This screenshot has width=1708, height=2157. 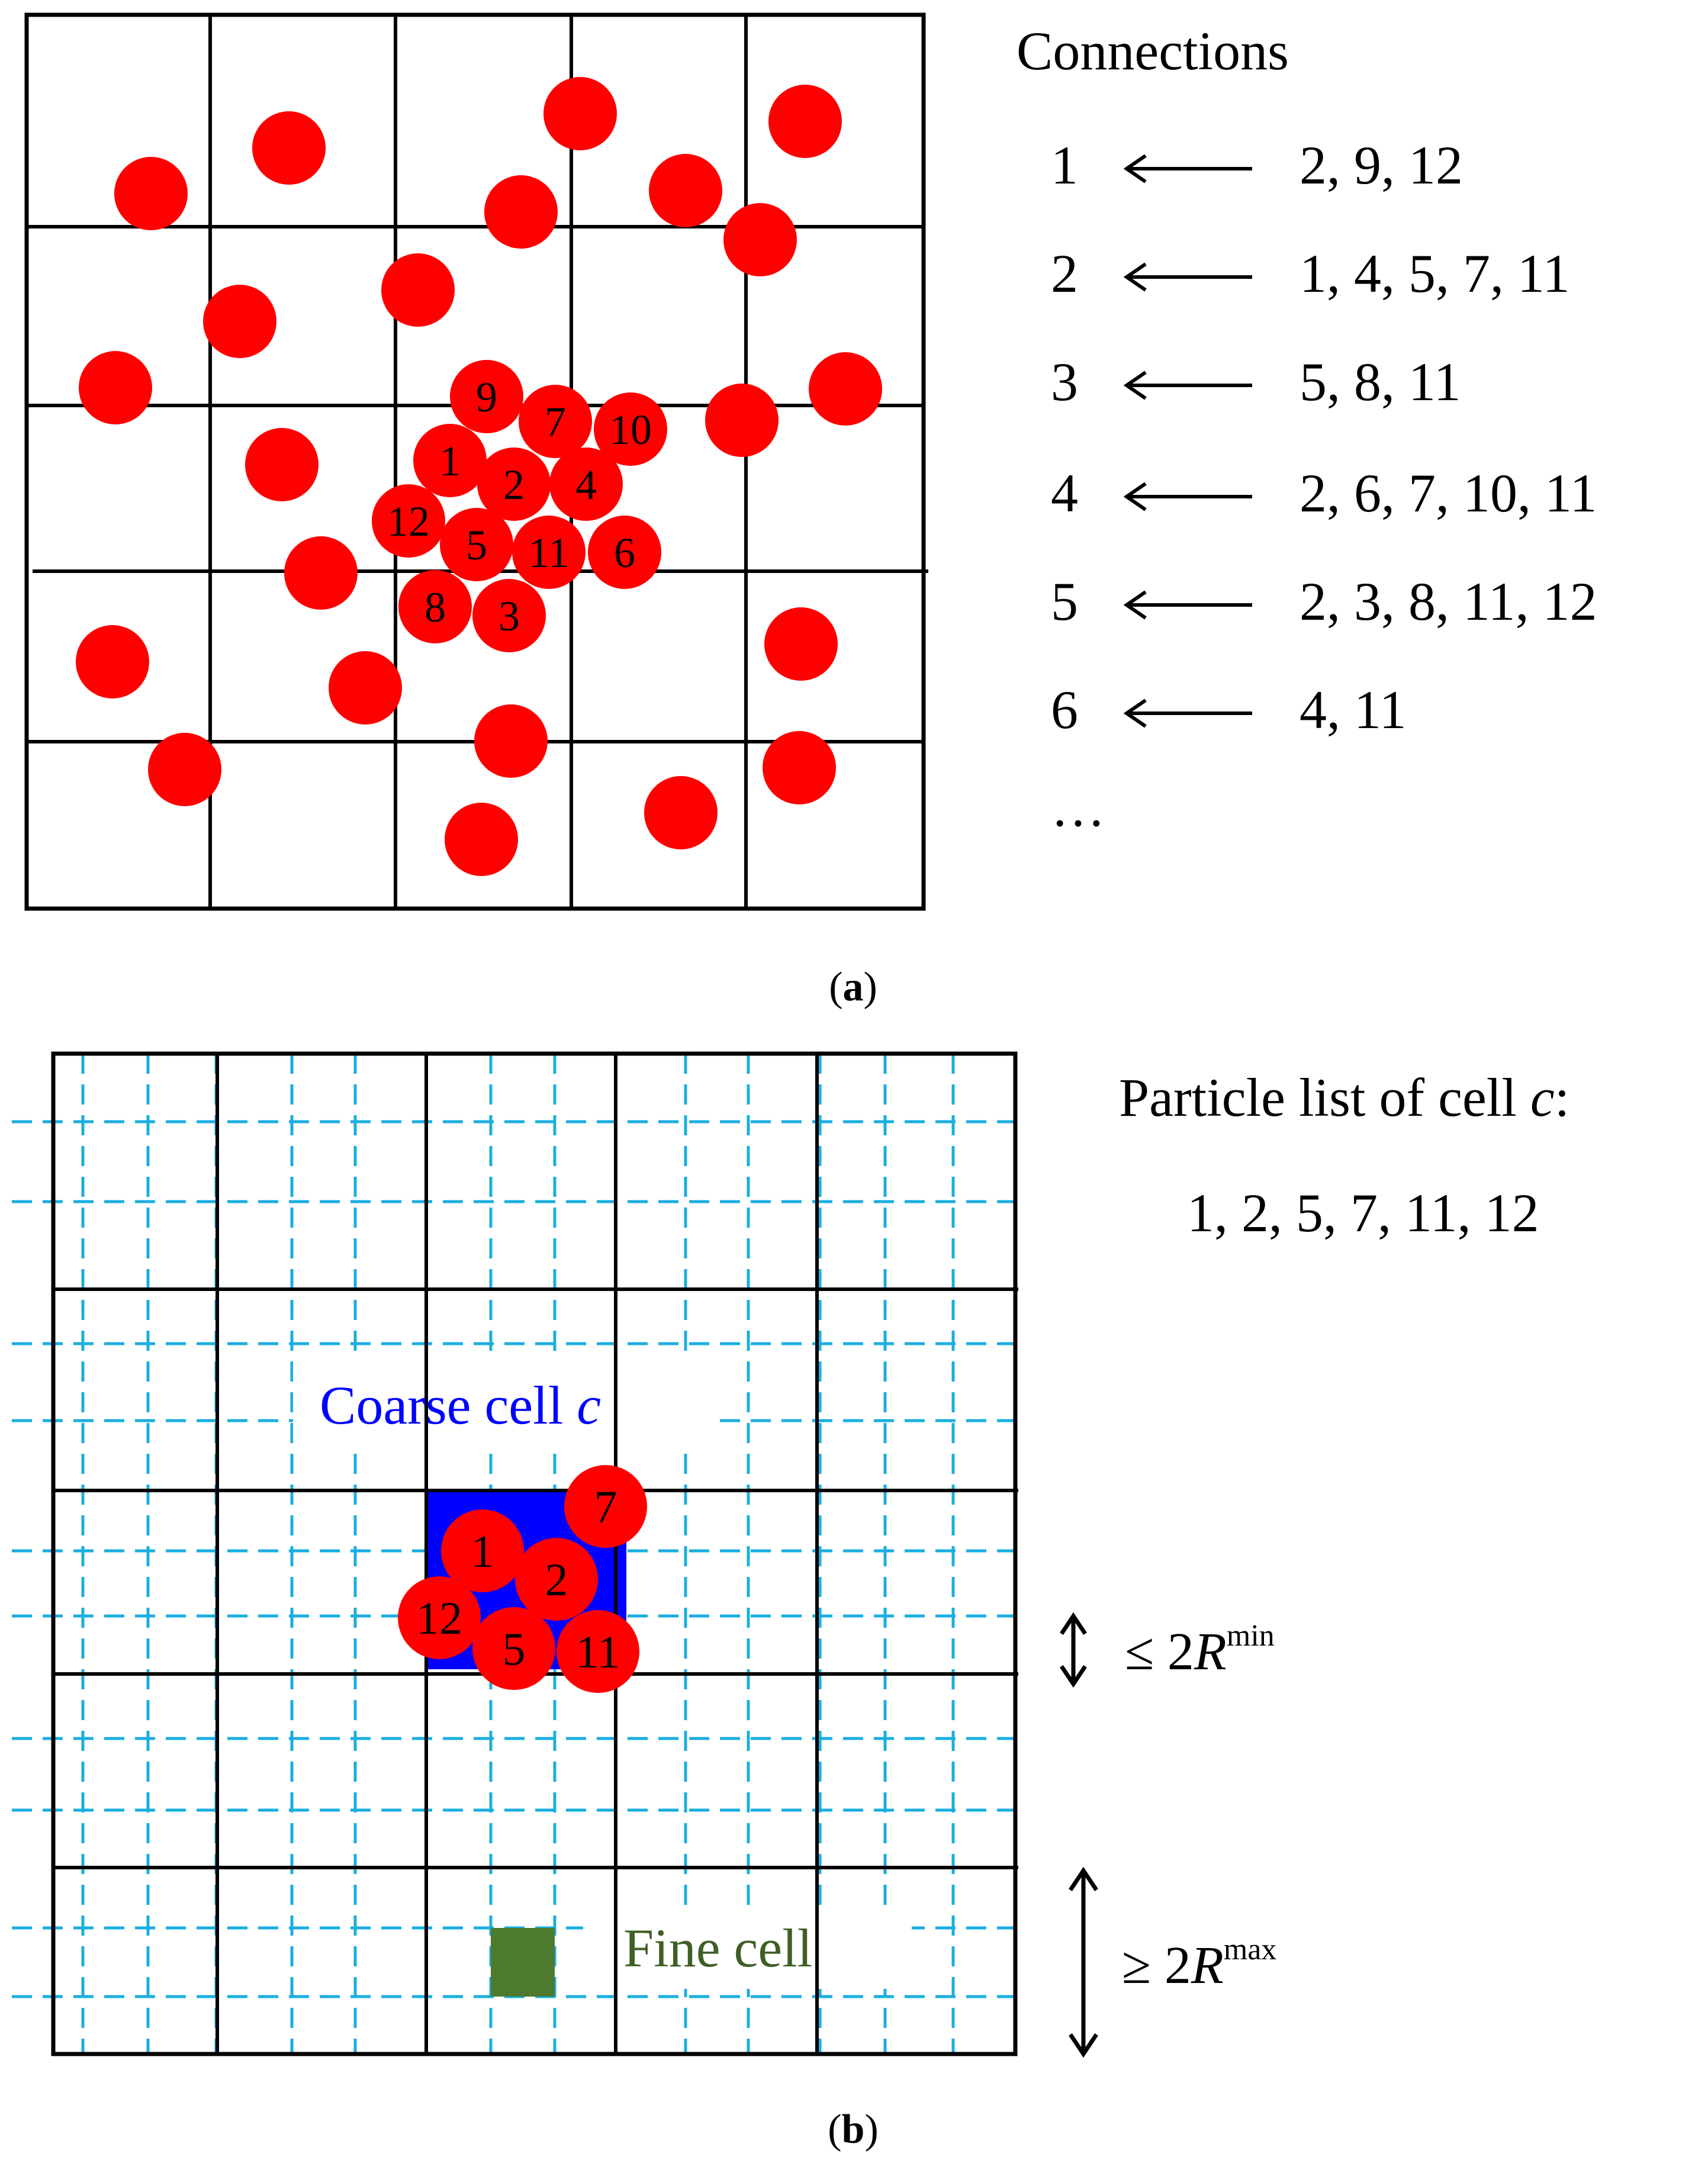 What do you see at coordinates (1324, 493) in the screenshot?
I see `connection-row: 4 2, 6, 7, 10, 11` at bounding box center [1324, 493].